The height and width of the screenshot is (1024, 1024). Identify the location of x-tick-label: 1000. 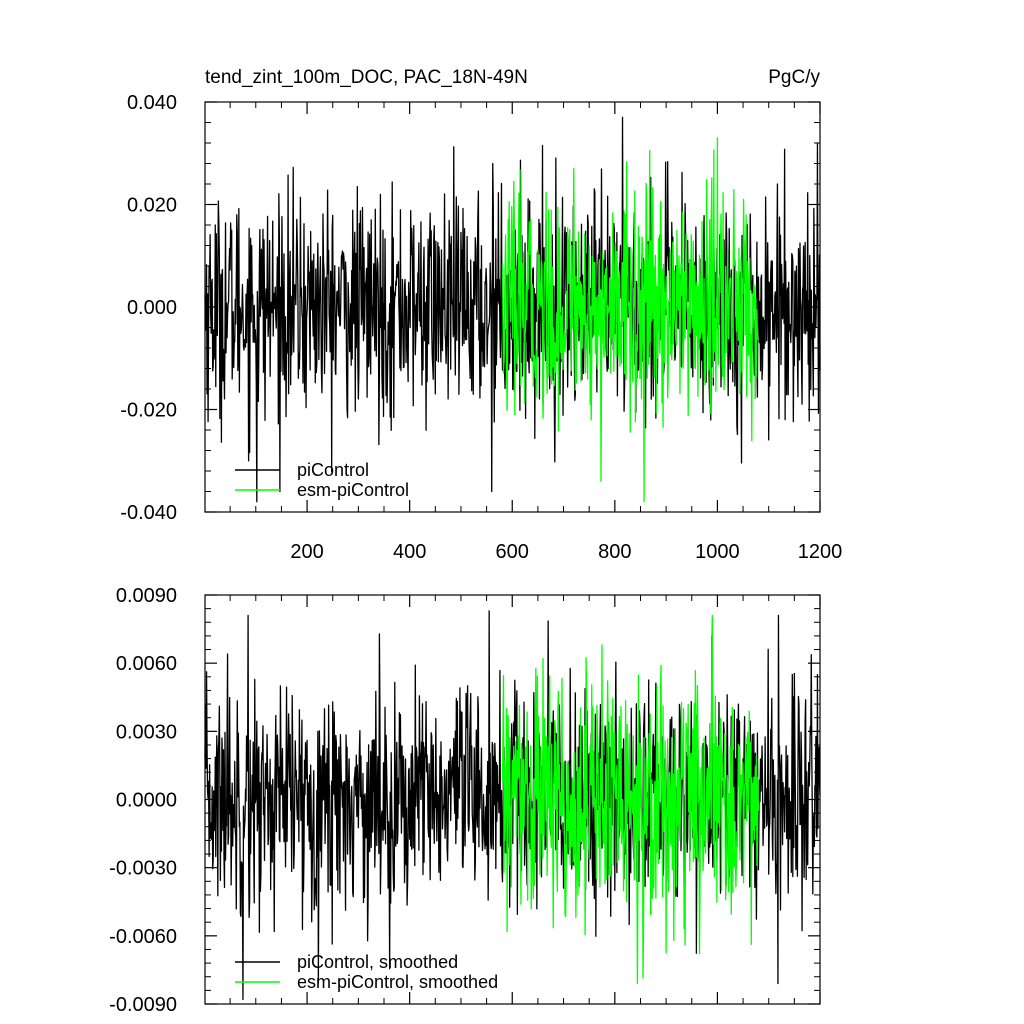
(717, 552).